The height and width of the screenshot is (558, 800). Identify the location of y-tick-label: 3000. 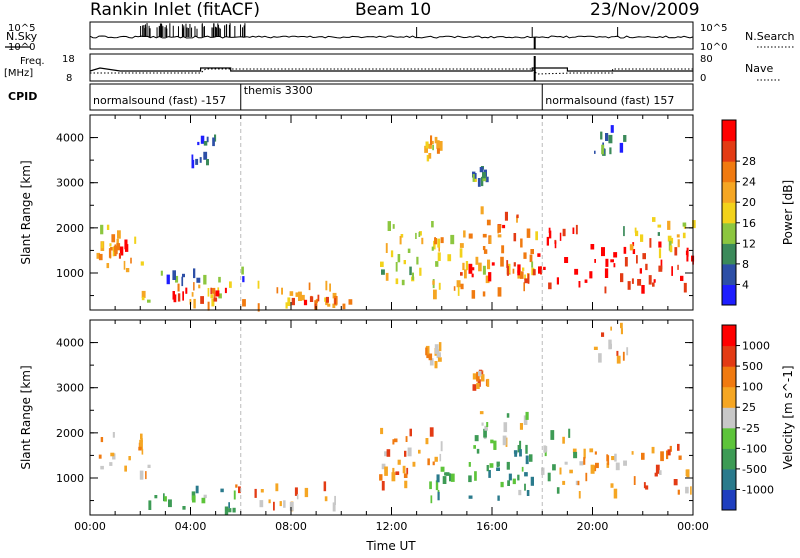
(70, 388).